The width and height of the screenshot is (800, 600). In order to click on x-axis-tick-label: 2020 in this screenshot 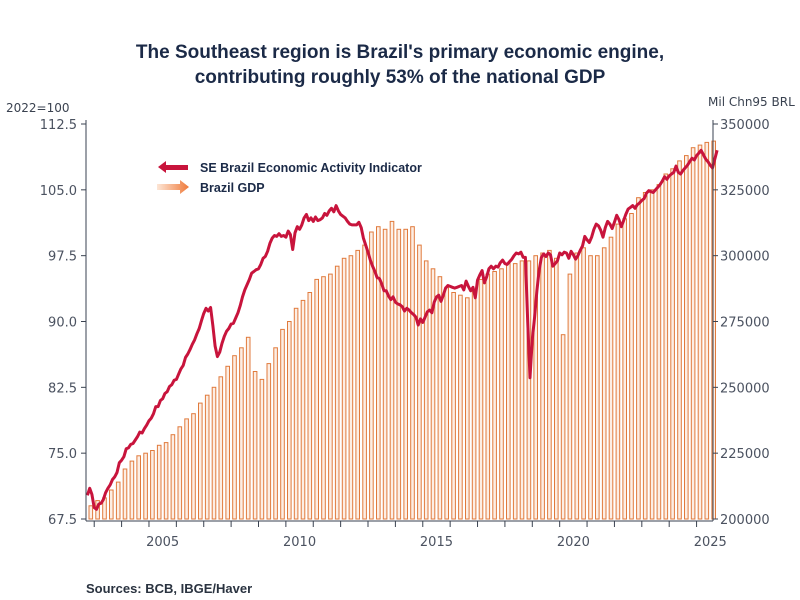, I will do `click(573, 542)`.